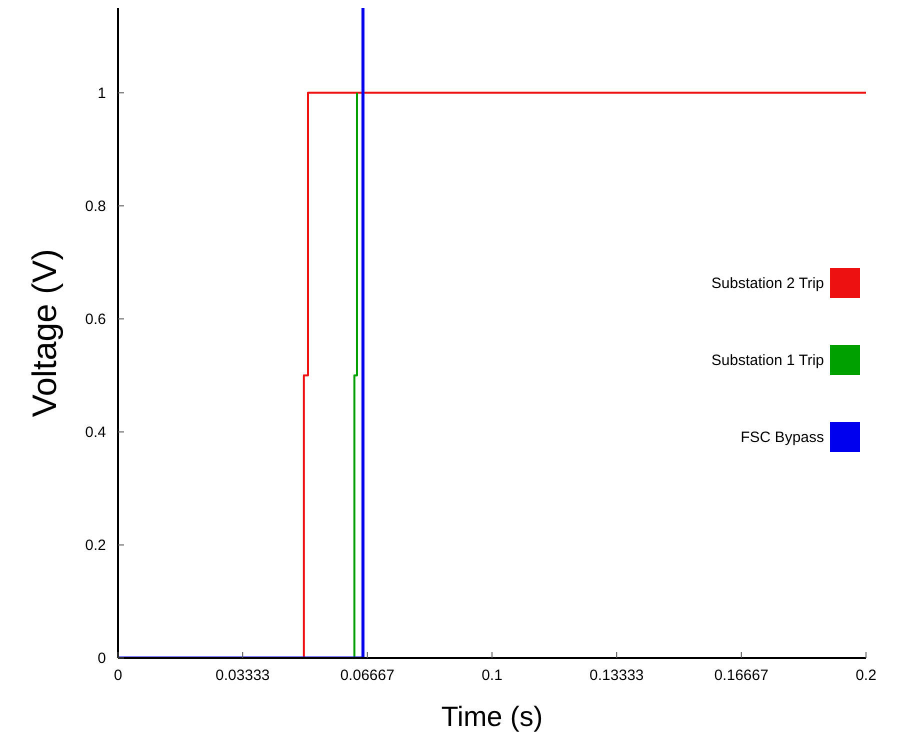 The height and width of the screenshot is (738, 904). What do you see at coordinates (118, 675) in the screenshot?
I see `x-tick-label: 0` at bounding box center [118, 675].